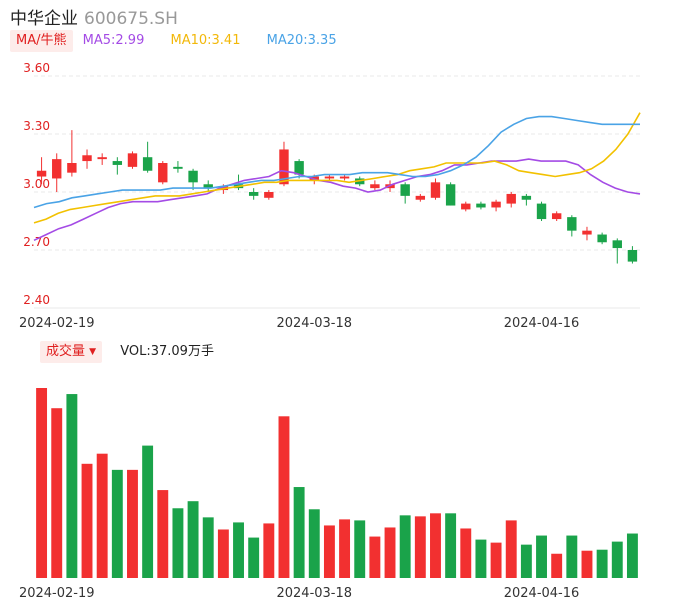 This screenshot has width=686, height=606. Describe the element at coordinates (36, 242) in the screenshot. I see `y-tick-label: 2.70` at that location.